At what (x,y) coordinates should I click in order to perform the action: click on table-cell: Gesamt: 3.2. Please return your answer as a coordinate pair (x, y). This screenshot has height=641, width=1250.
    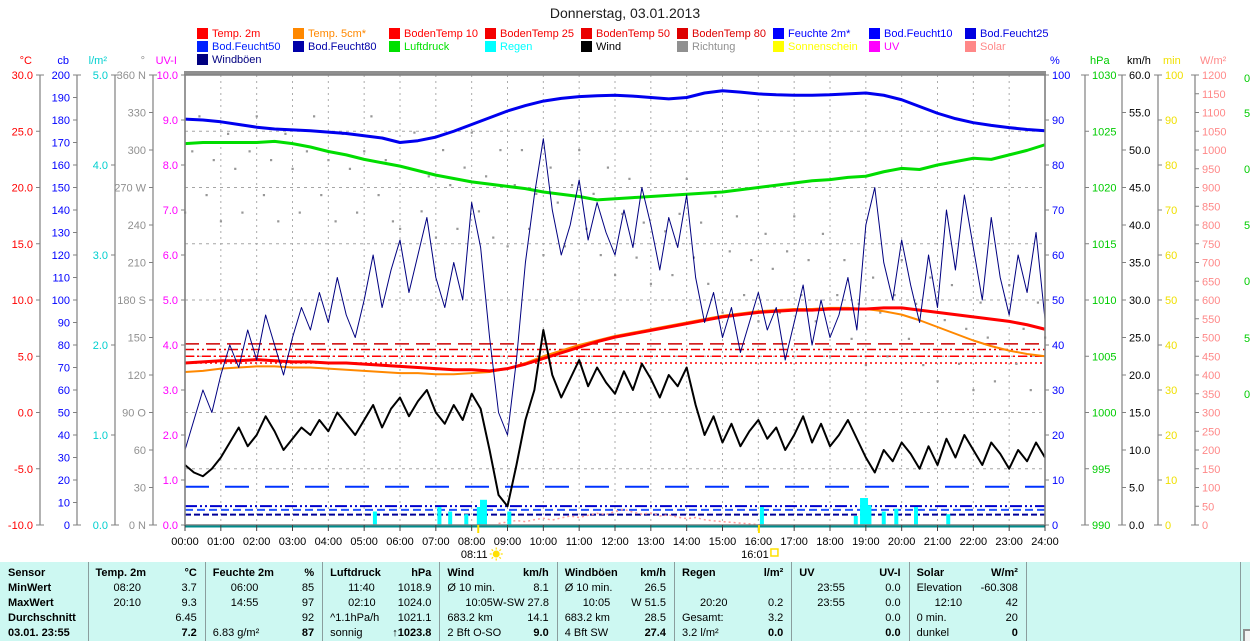
    Looking at the image, I should click on (732, 618).